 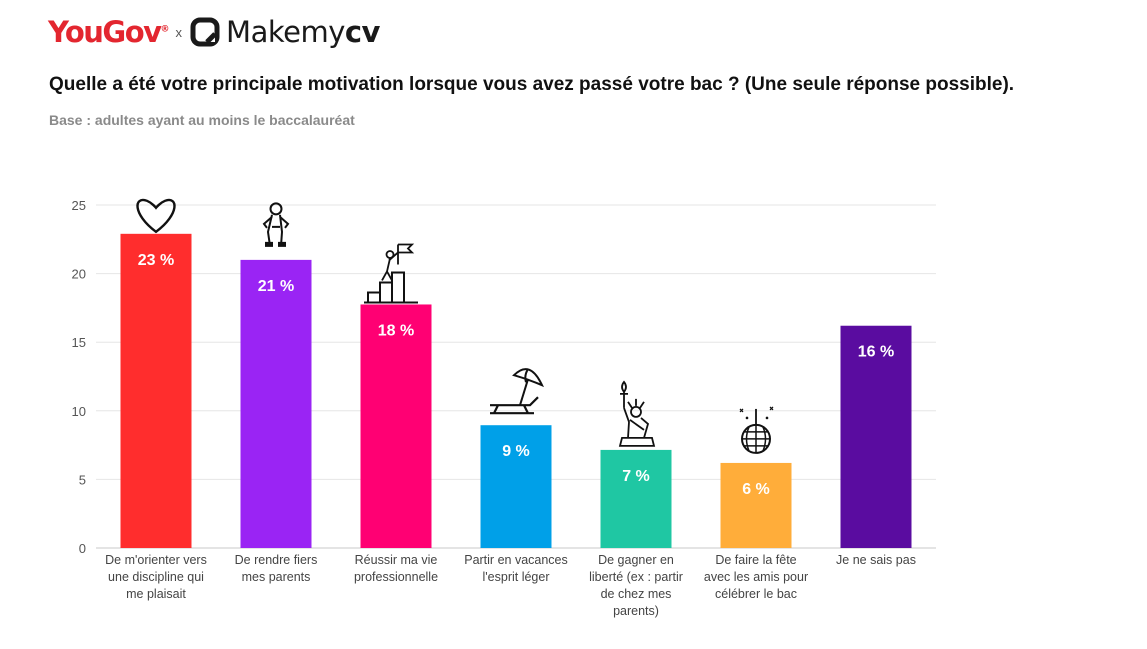 What do you see at coordinates (179, 32) in the screenshot?
I see `brand-separator: x` at bounding box center [179, 32].